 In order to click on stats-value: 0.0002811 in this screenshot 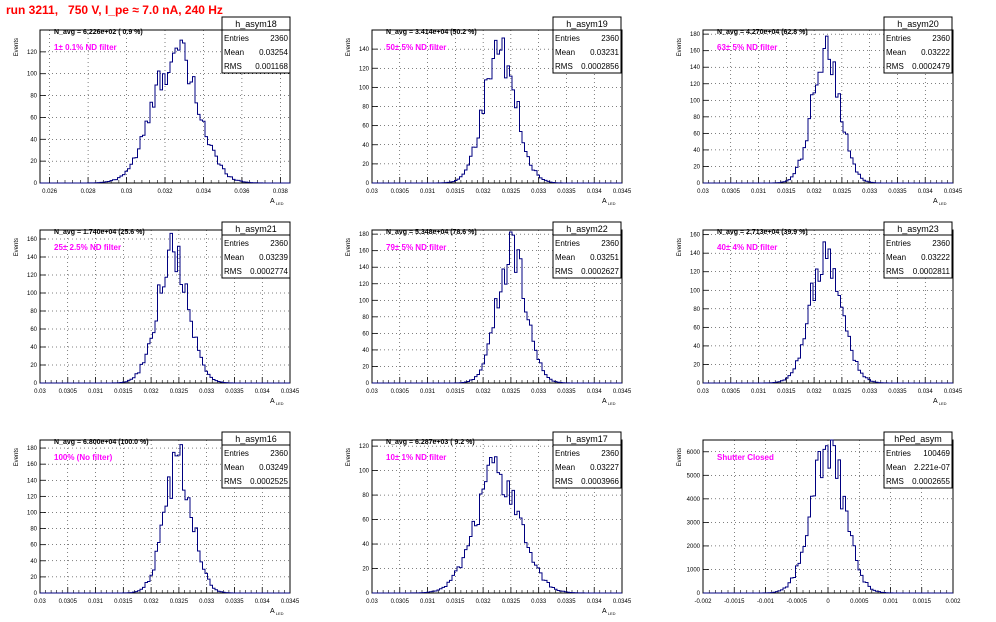, I will do `click(932, 271)`.